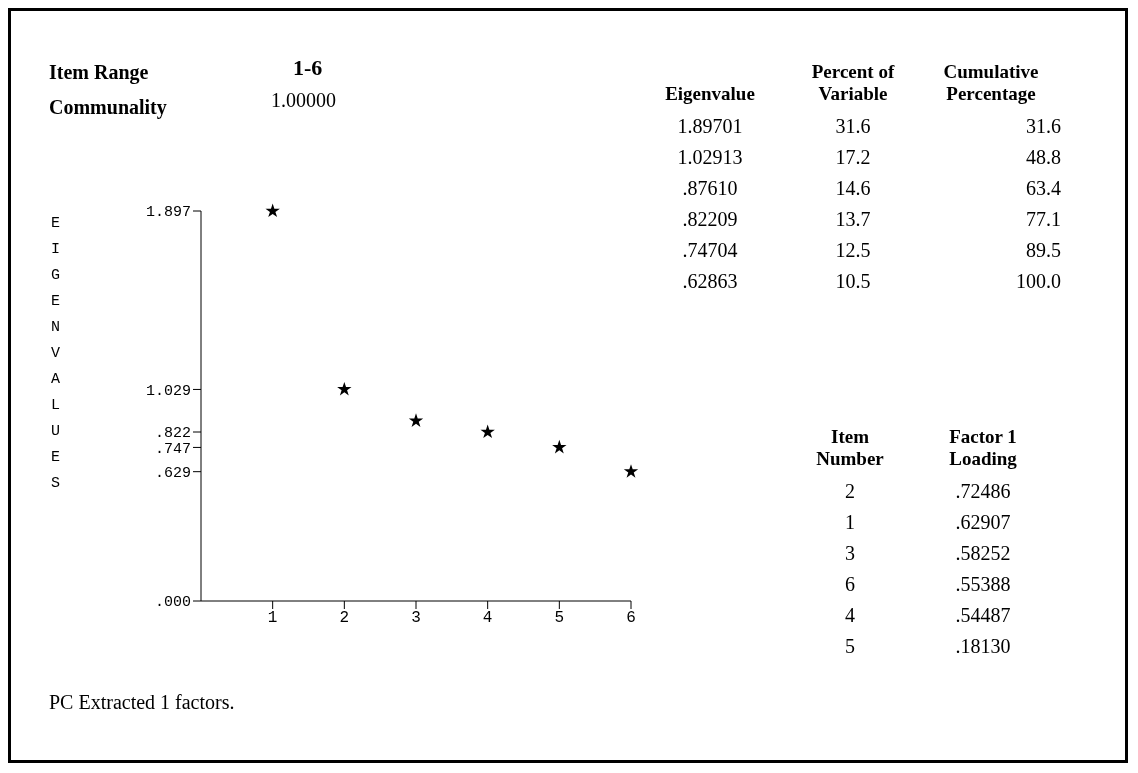 Image resolution: width=1138 pixels, height=773 pixels. What do you see at coordinates (853, 83) in the screenshot?
I see `category-label: Percent of Variable` at bounding box center [853, 83].